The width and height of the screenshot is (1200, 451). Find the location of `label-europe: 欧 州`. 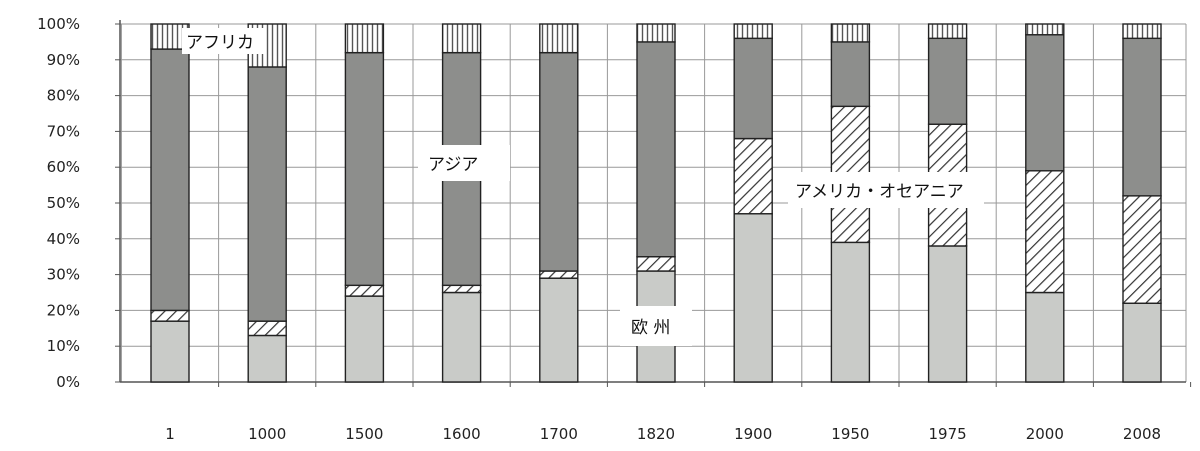

label-europe: 欧 州 is located at coordinates (656, 326).